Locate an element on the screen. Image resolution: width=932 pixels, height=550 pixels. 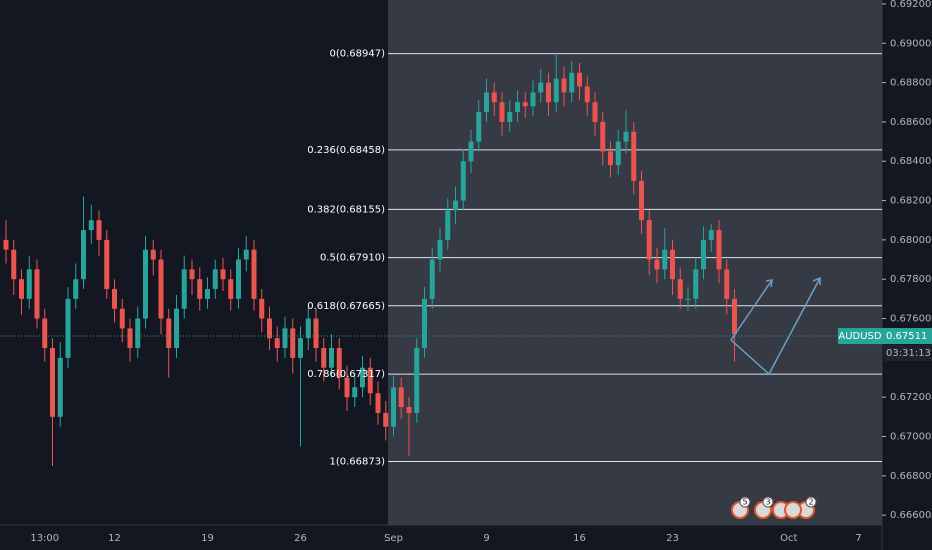
fib-label: 0.236(0.68458) is located at coordinates (346, 150).